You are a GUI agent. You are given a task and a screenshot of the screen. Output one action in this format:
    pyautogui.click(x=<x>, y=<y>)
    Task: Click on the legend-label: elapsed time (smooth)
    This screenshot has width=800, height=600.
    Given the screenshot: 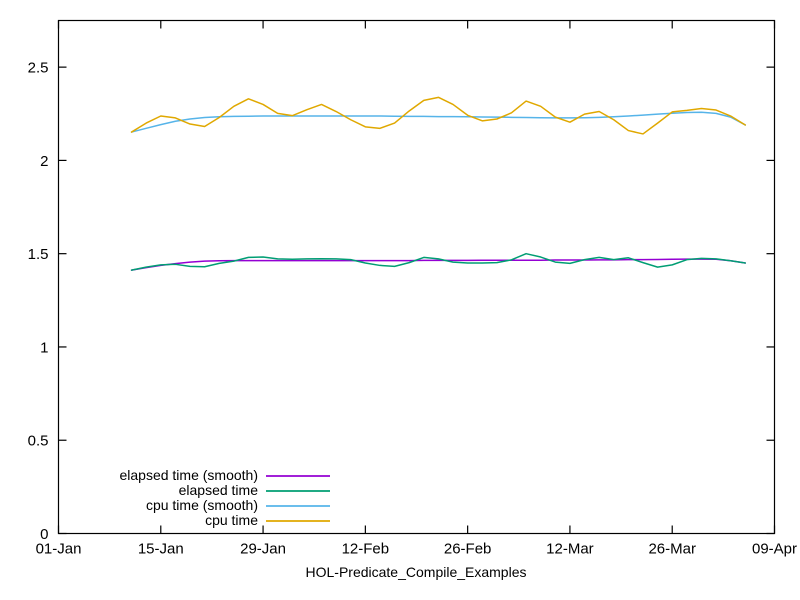 What is the action you would take?
    pyautogui.click(x=188, y=475)
    